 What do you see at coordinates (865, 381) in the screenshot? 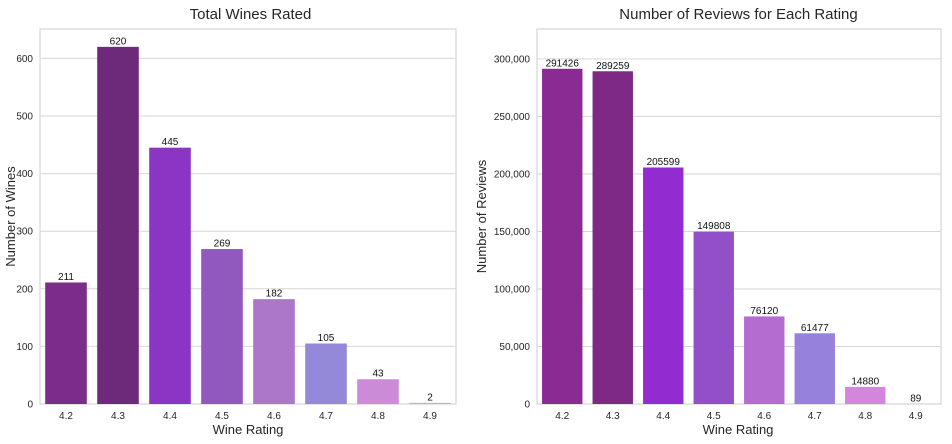
I see `data-label: 14880` at bounding box center [865, 381].